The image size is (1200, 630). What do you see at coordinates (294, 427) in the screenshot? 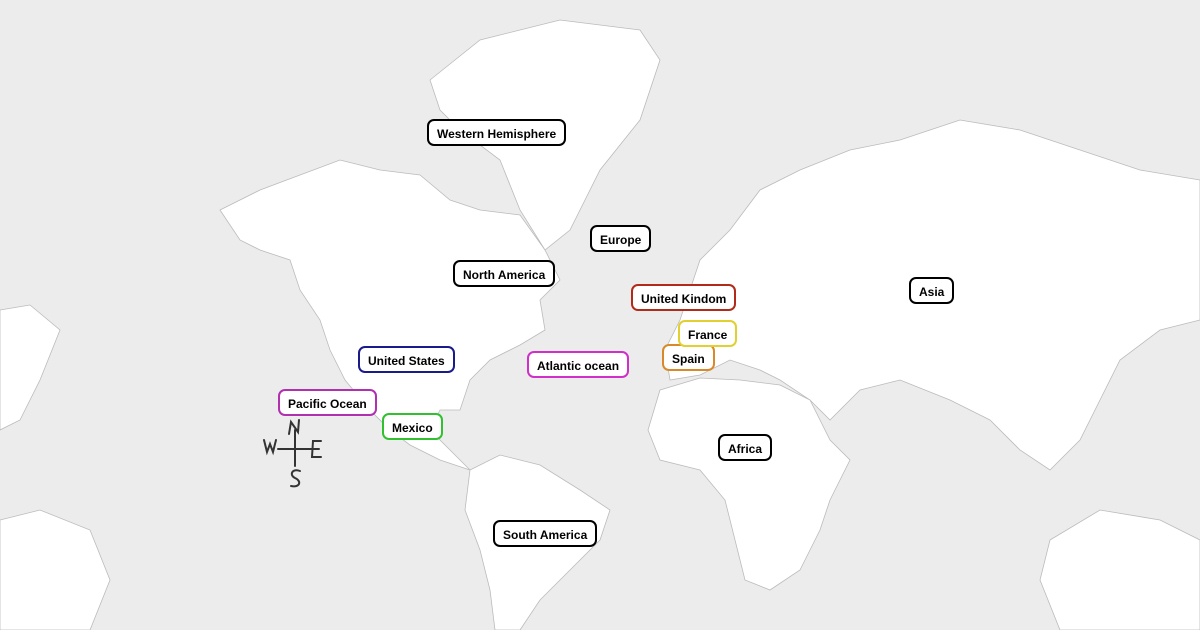
I see `compass-n` at bounding box center [294, 427].